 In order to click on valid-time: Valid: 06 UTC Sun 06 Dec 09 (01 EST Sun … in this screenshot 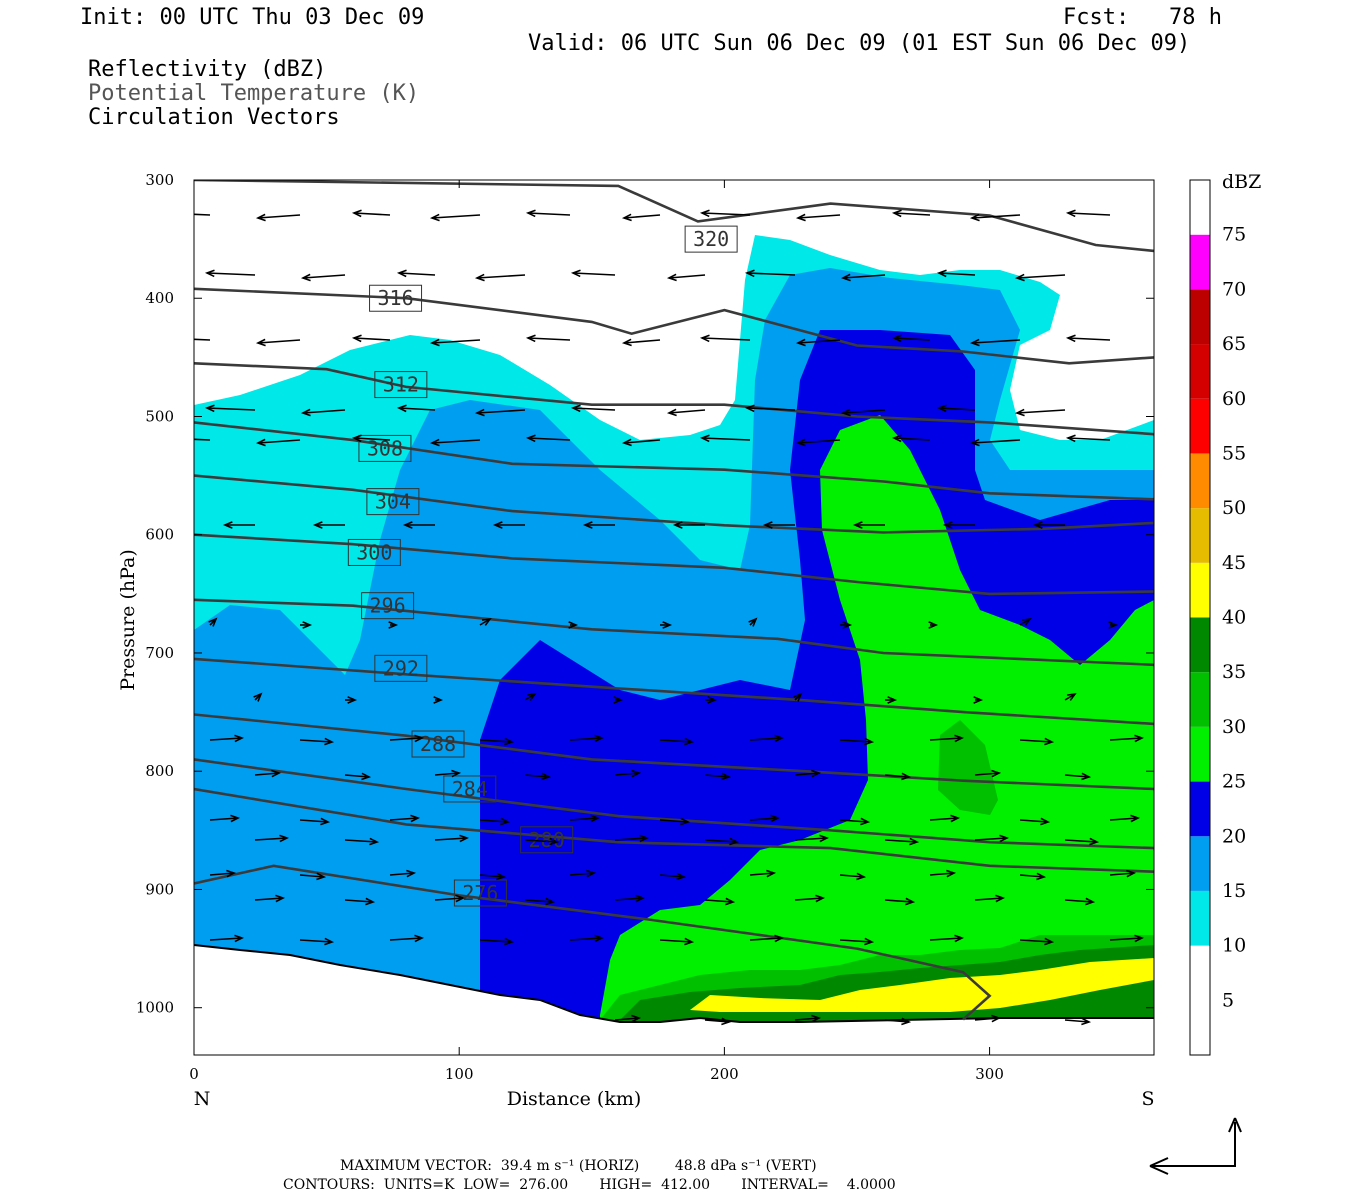, I will do `click(859, 43)`.